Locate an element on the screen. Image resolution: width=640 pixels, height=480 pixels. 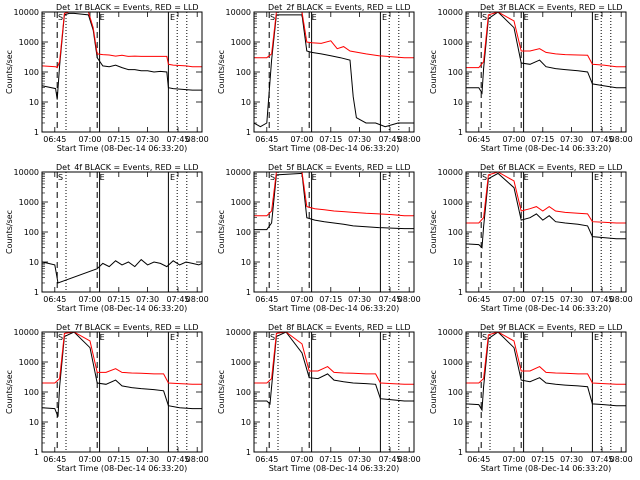
panel-title: Det_4f BLACK = Events, RED = LLD is located at coordinates (127, 167).